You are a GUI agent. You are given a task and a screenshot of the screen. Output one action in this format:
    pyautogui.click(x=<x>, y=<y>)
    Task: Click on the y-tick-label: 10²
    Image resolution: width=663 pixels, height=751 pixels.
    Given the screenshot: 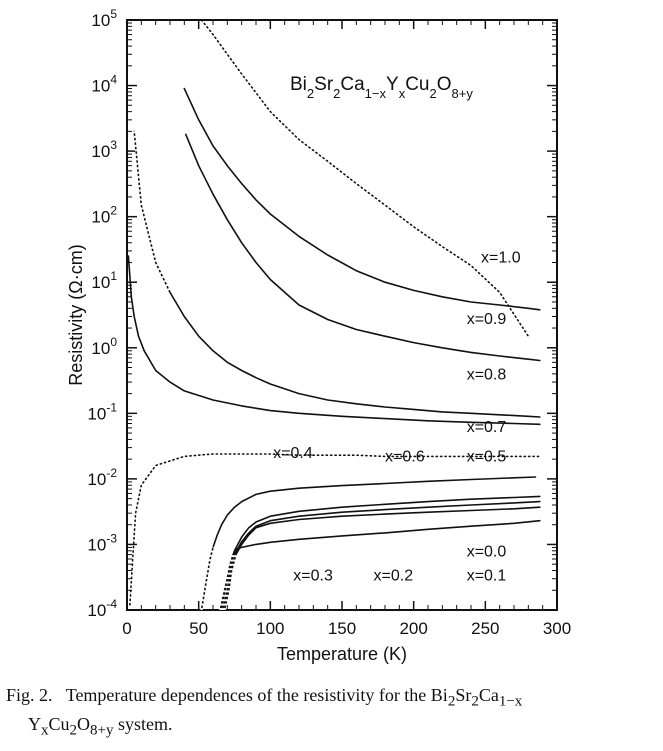 What is the action you would take?
    pyautogui.click(x=104, y=215)
    